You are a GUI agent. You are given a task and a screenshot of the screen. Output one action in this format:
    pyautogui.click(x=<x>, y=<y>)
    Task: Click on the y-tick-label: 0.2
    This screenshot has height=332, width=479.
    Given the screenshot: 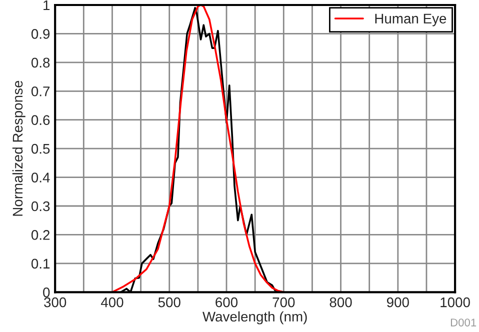 What is the action you would take?
    pyautogui.click(x=40, y=235)
    